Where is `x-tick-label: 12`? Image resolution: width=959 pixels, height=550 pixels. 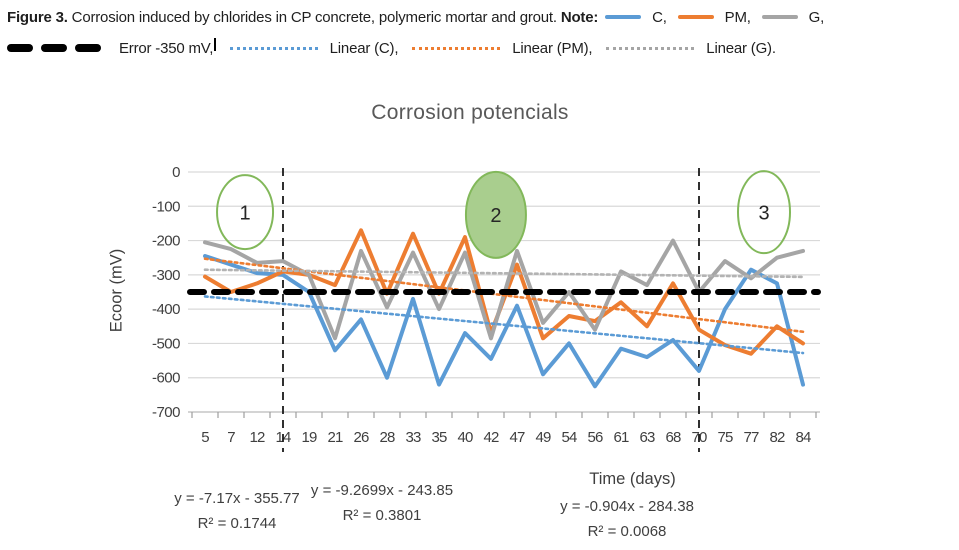
x-tick-label: 12 is located at coordinates (257, 437).